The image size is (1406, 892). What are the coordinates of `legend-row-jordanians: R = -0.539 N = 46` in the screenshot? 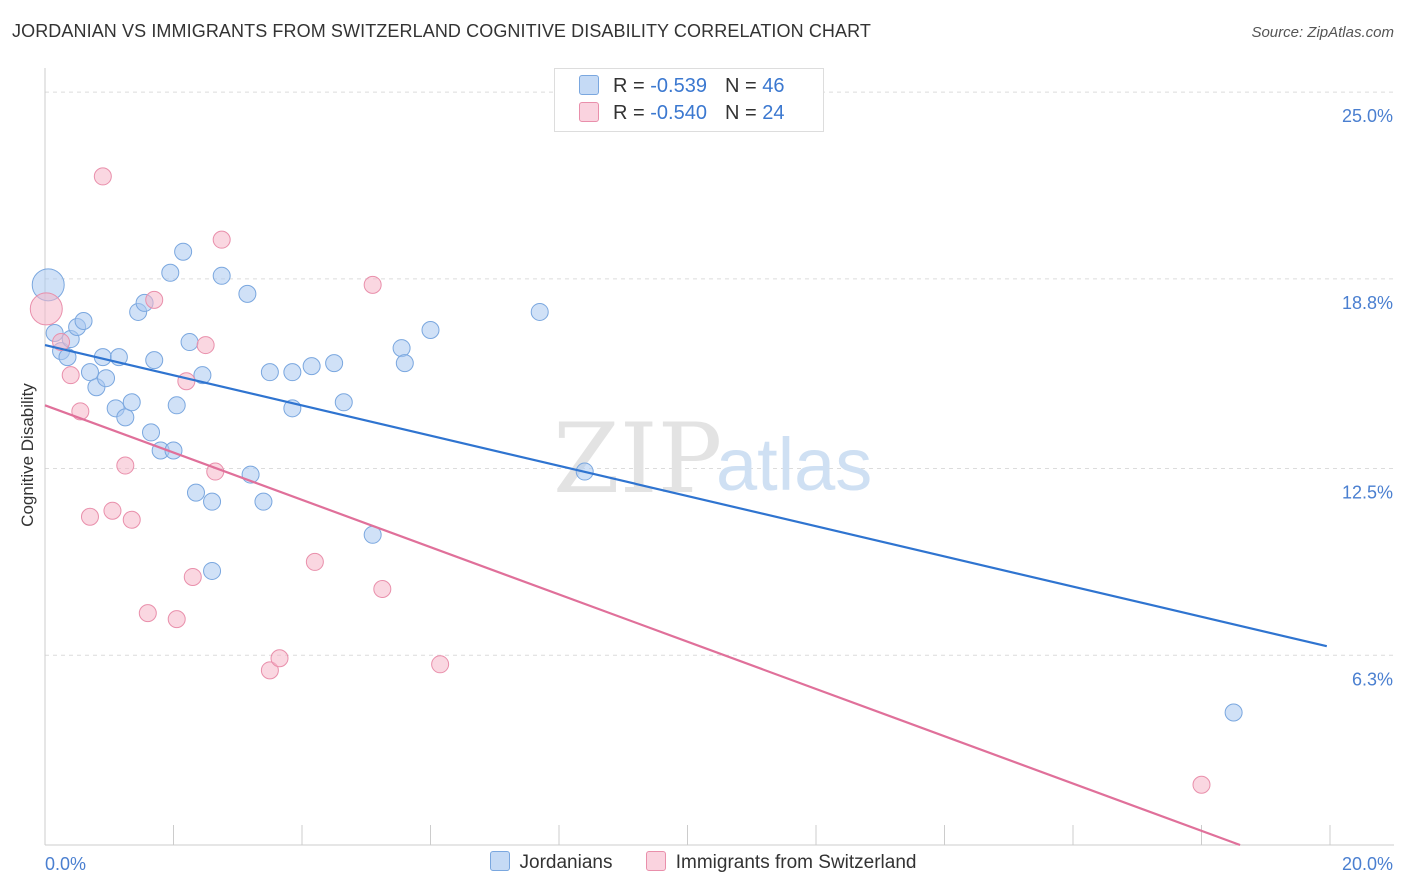 It's located at (681, 88).